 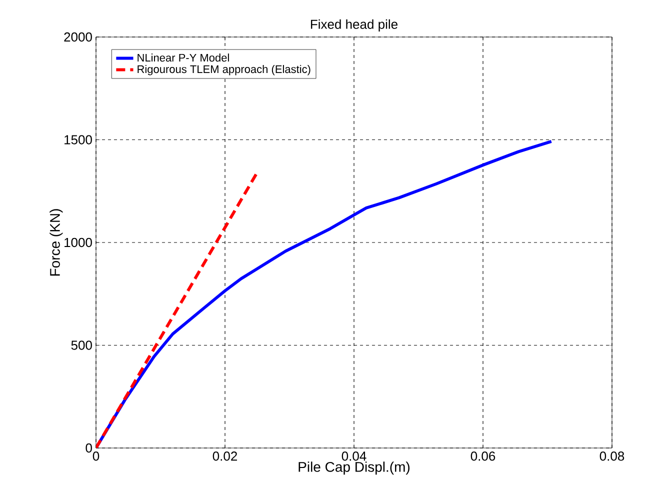 What do you see at coordinates (78, 37) in the screenshot?
I see `y-tick-label: 2000` at bounding box center [78, 37].